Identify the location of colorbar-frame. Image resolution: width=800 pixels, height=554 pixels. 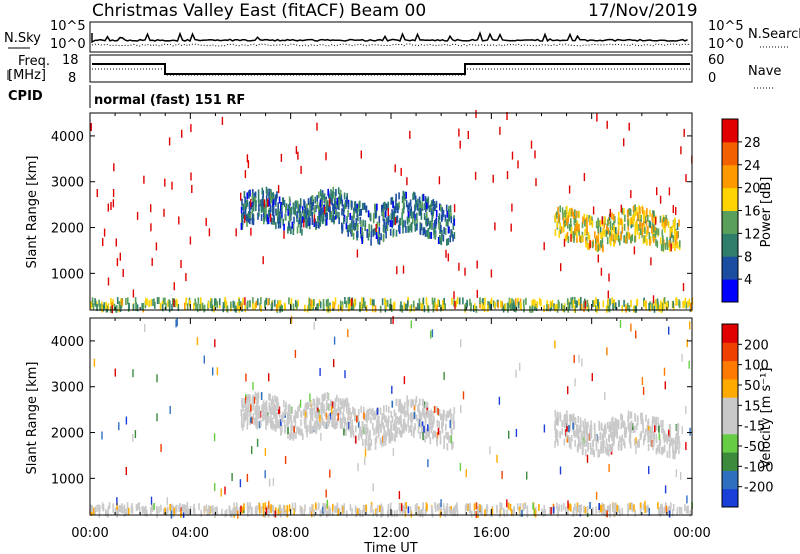
(730, 415).